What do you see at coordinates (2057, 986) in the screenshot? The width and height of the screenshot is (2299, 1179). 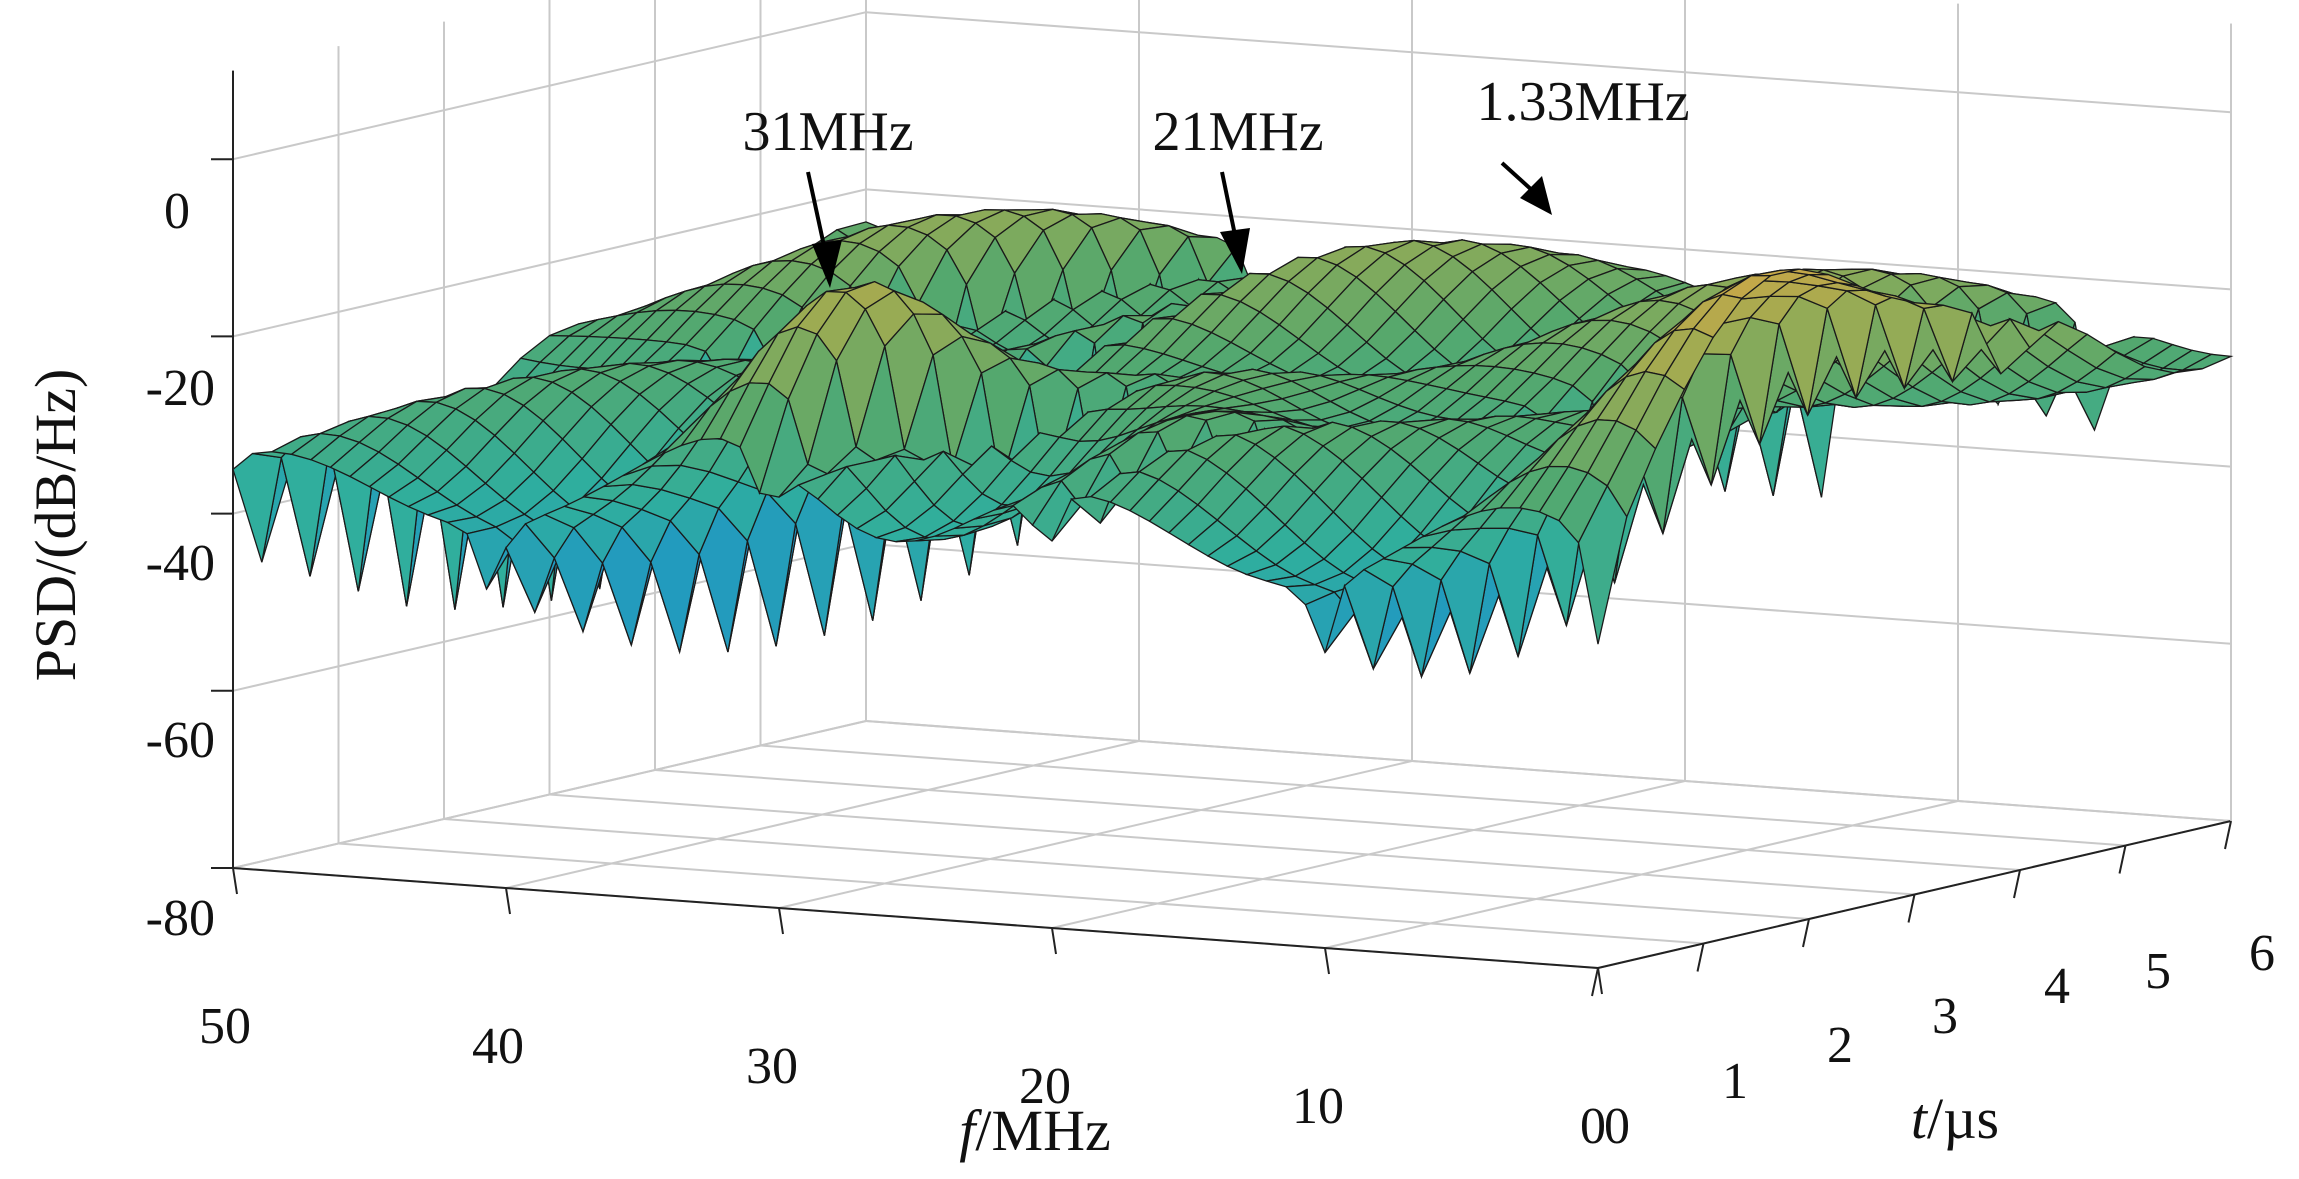 I see `t-tick-label-4: 4` at bounding box center [2057, 986].